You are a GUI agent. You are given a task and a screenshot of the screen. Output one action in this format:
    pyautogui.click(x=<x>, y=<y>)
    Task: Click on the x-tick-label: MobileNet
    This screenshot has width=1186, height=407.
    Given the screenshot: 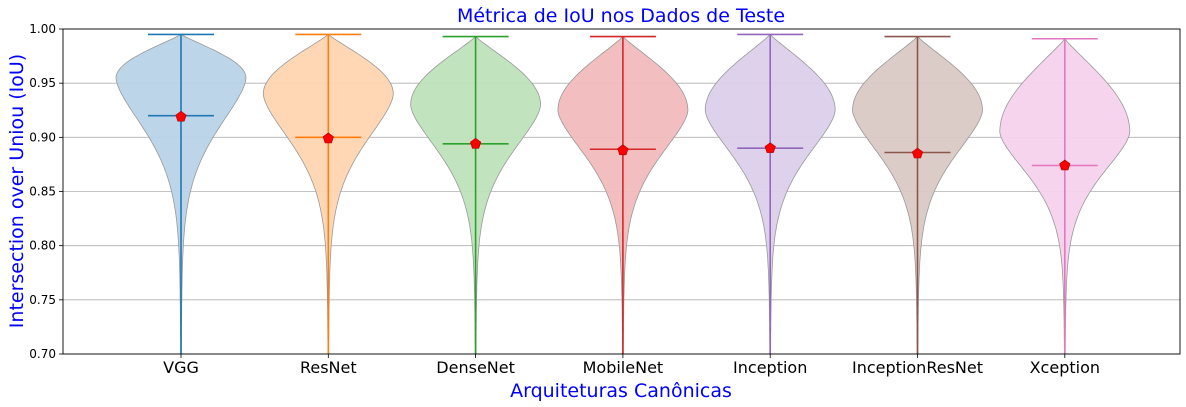 What is the action you would take?
    pyautogui.click(x=623, y=367)
    